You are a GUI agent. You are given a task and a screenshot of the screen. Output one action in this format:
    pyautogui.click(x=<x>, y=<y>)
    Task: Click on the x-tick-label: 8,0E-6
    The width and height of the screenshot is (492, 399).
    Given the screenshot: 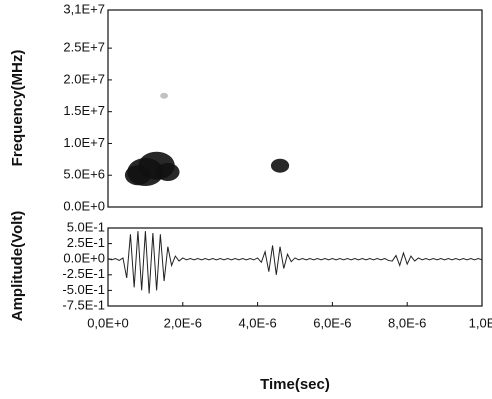 What is the action you would take?
    pyautogui.click(x=407, y=322)
    